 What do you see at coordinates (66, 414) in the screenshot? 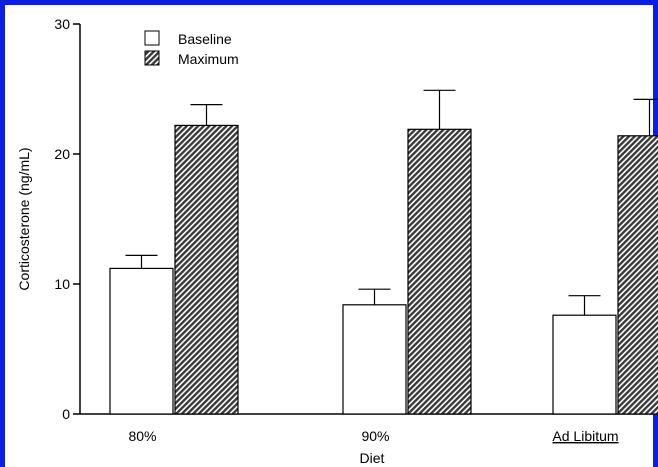
I see `y-tick-label: 0` at bounding box center [66, 414].